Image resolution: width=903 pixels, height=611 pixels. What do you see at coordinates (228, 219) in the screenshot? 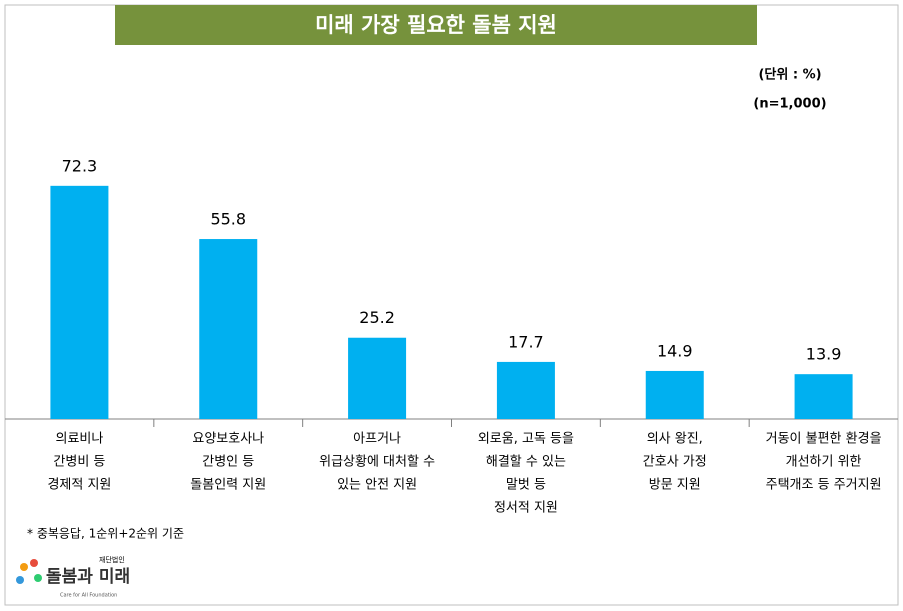
I see `value-label: 55.8` at bounding box center [228, 219].